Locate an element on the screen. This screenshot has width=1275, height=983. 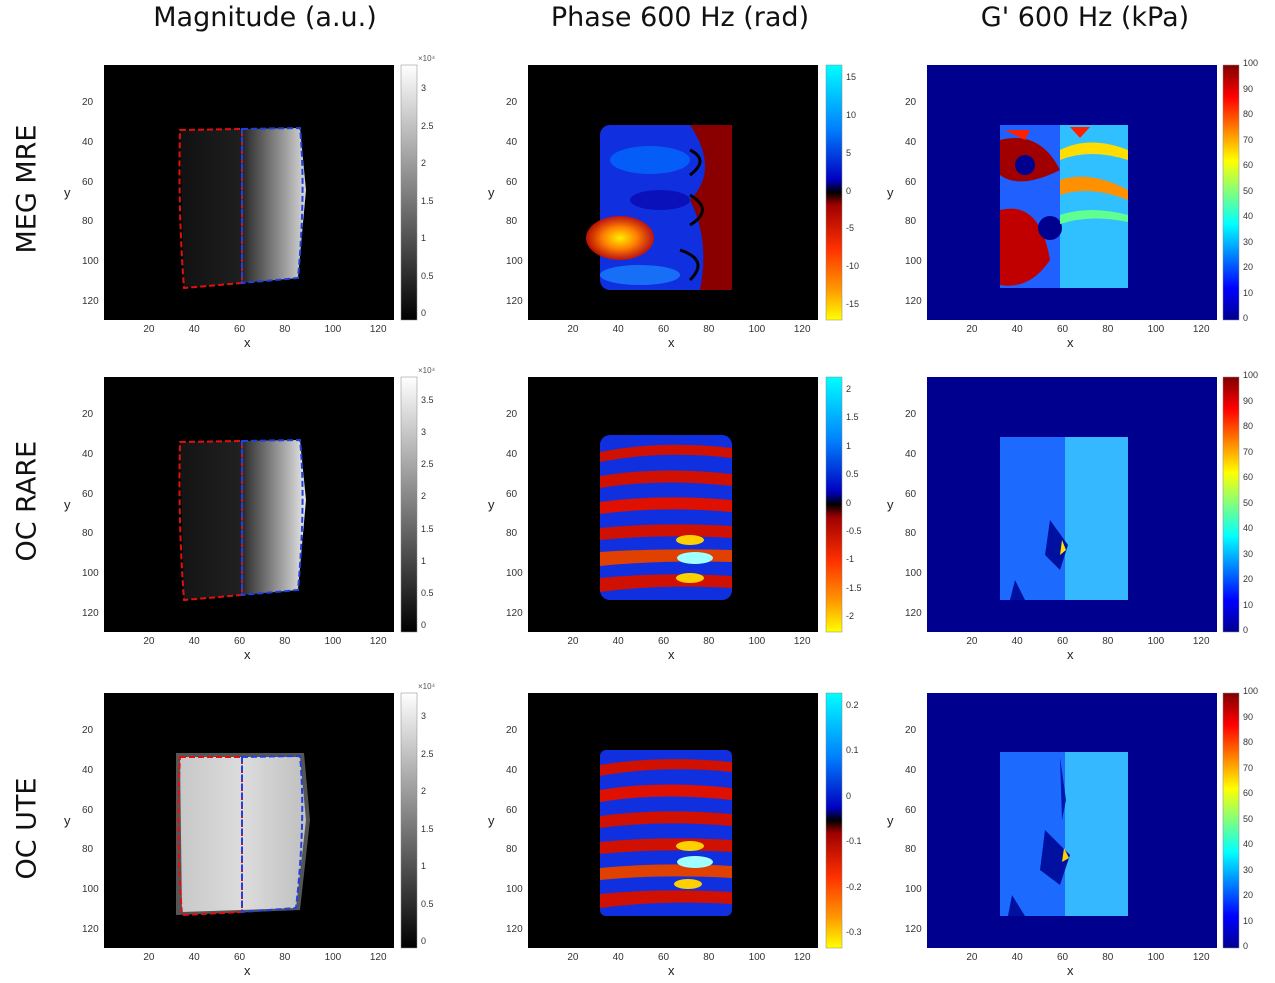
colorbar-tick-label: -10 is located at coordinates (853, 266).